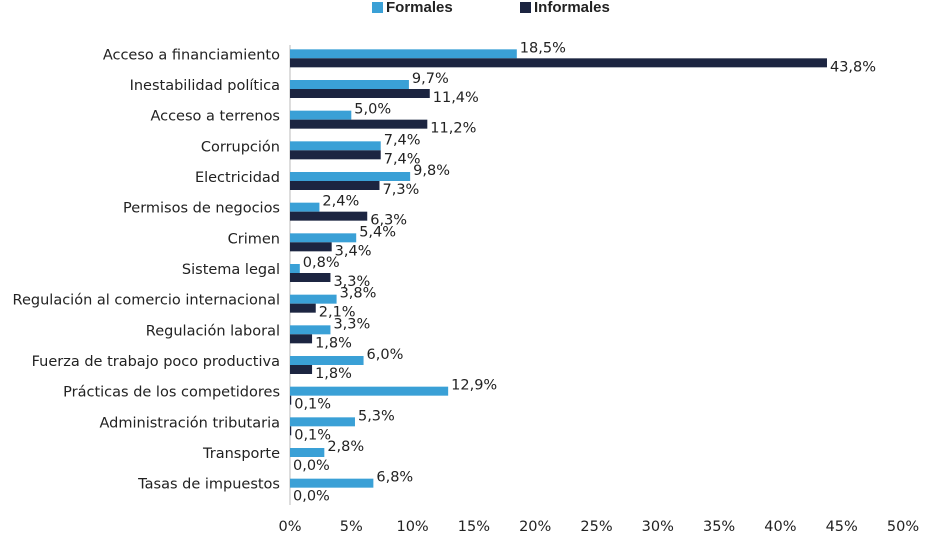 Image resolution: width=927 pixels, height=537 pixels. What do you see at coordinates (205, 86) in the screenshot?
I see `y-tick-label: Inestabilidad política` at bounding box center [205, 86].